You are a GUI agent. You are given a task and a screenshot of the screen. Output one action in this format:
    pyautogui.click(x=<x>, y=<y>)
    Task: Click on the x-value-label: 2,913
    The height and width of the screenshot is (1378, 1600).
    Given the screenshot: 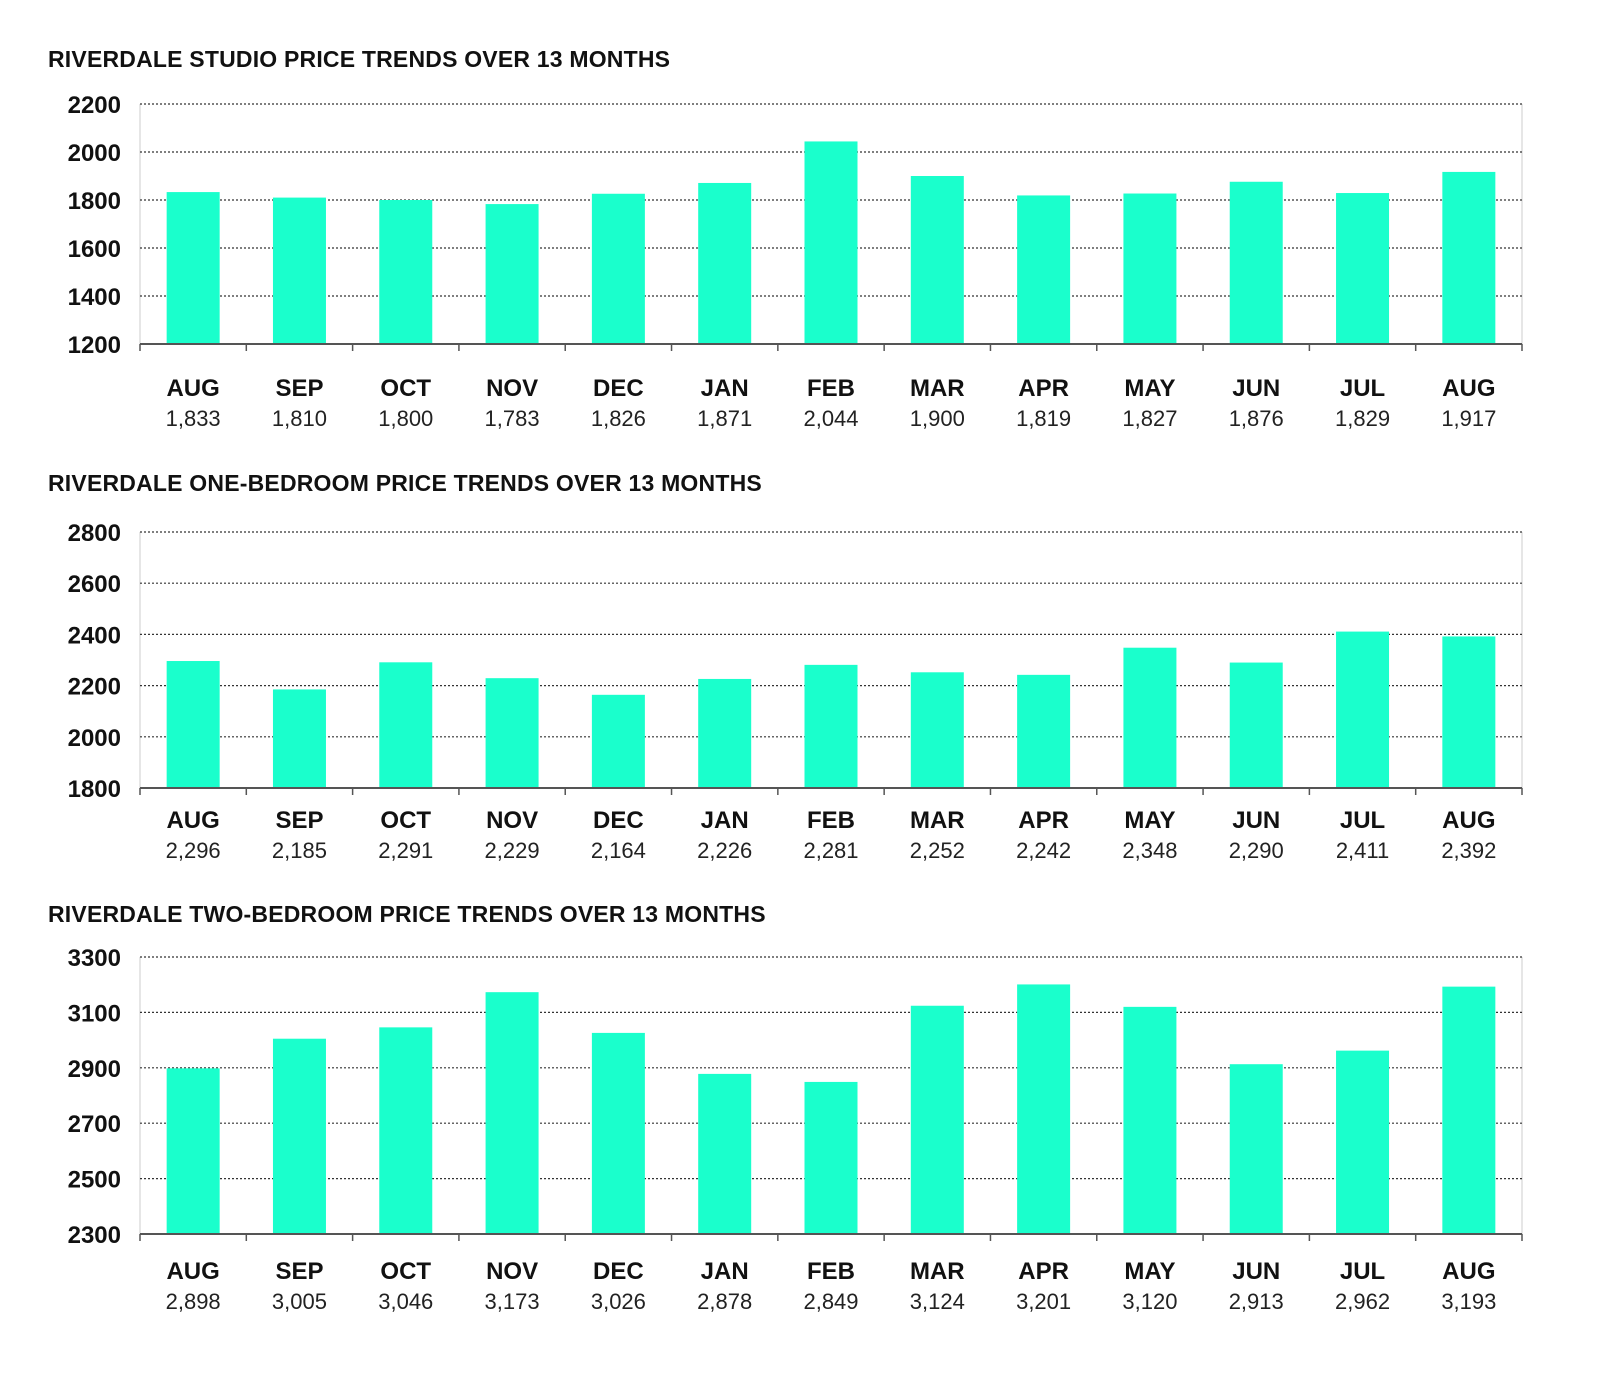 What is the action you would take?
    pyautogui.click(x=1256, y=1301)
    